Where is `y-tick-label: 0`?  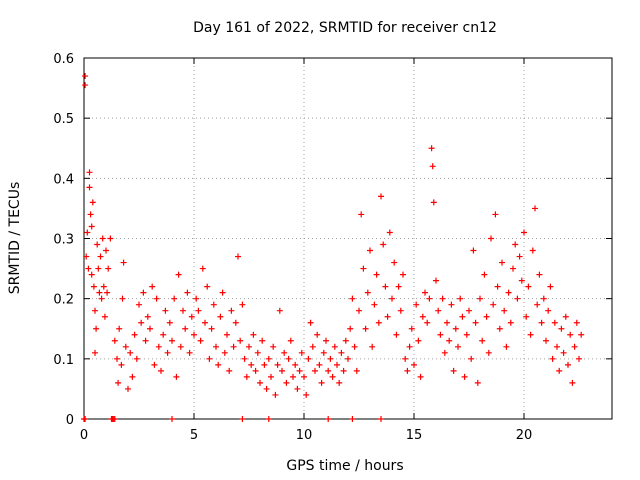 y-tick-label: 0 is located at coordinates (70, 420).